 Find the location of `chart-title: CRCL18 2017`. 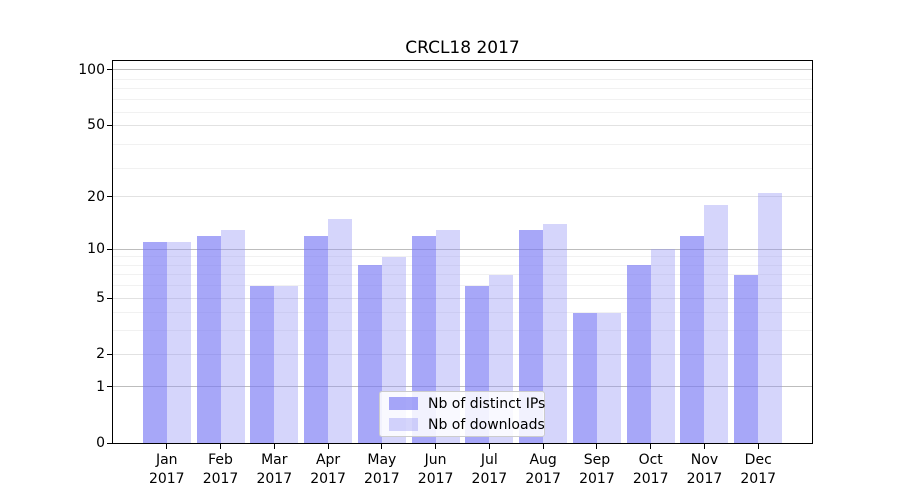

chart-title: CRCL18 2017 is located at coordinates (462, 48).